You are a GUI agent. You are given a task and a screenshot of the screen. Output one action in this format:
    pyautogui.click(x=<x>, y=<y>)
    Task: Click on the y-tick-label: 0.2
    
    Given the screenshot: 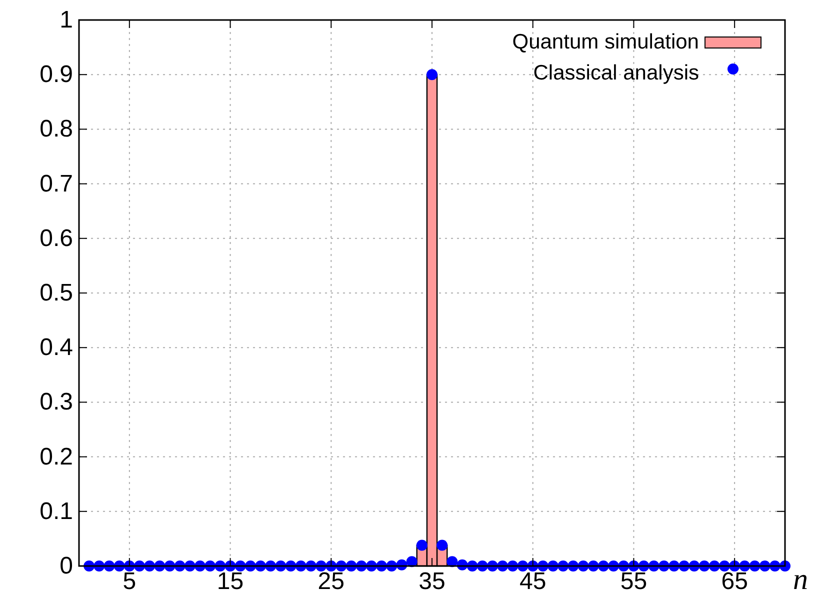 What is the action you would take?
    pyautogui.click(x=56, y=456)
    